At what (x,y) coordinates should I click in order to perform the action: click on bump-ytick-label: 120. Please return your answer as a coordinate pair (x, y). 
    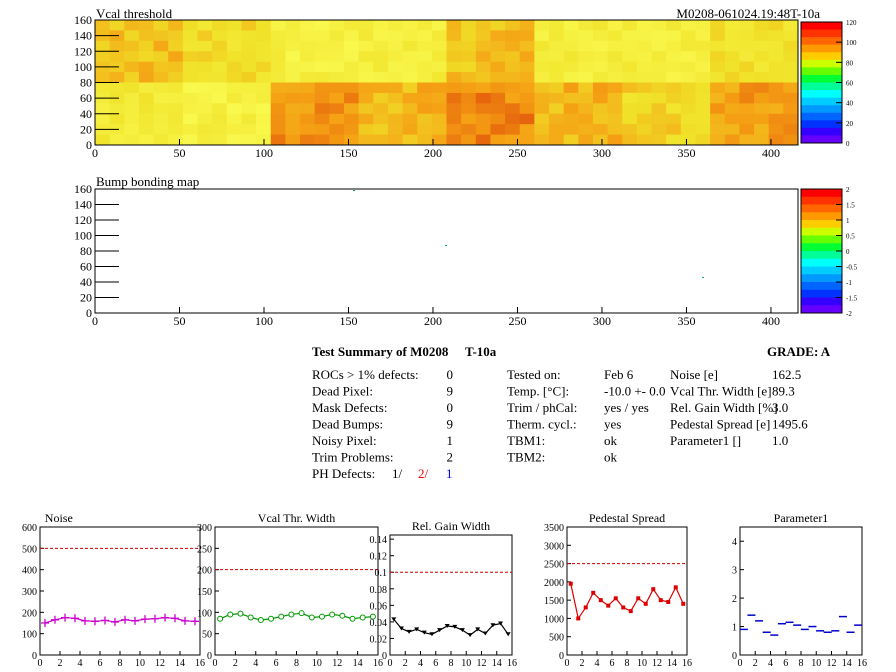
    Looking at the image, I should click on (83, 220).